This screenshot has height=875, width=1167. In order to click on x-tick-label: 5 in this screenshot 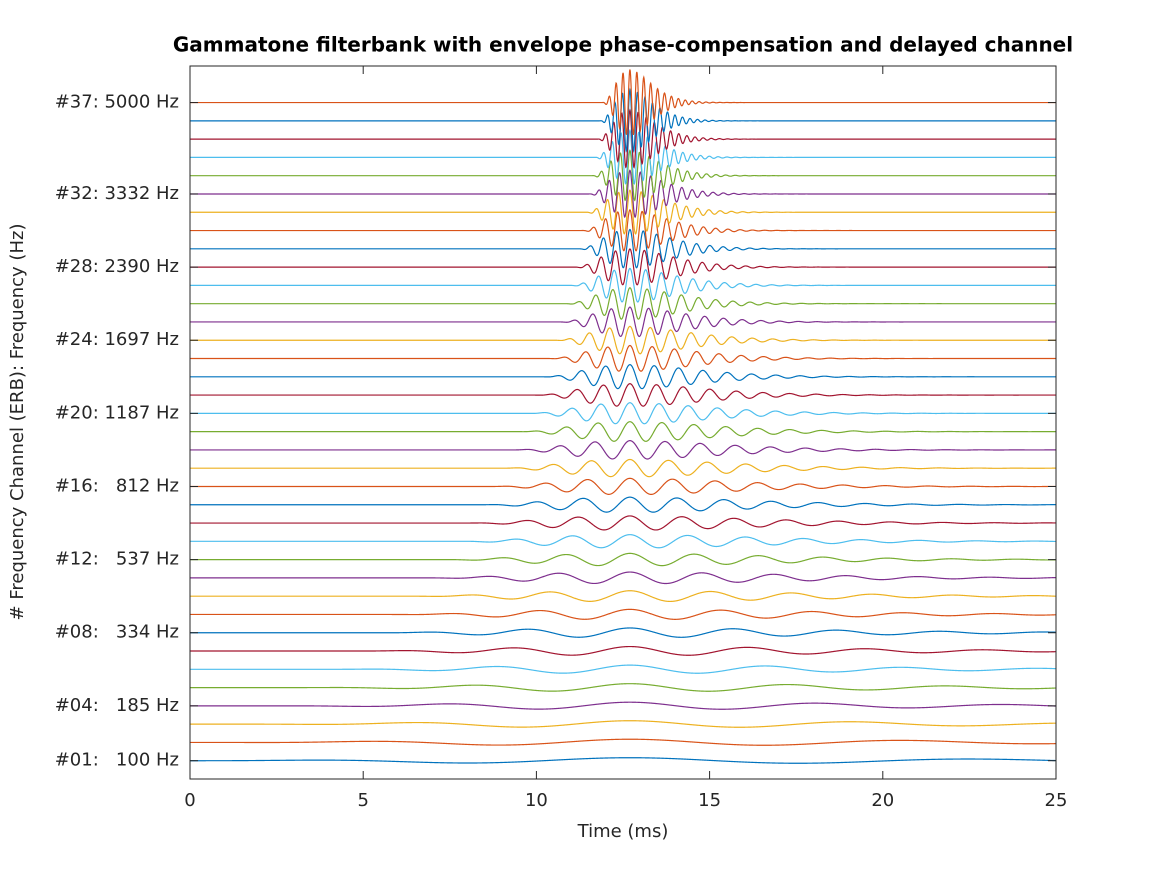, I will do `click(362, 800)`.